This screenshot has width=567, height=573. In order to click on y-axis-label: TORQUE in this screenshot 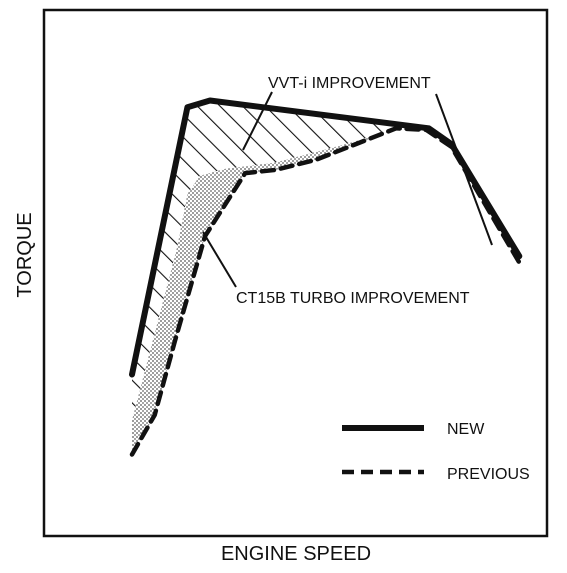, I will do `click(25, 254)`.